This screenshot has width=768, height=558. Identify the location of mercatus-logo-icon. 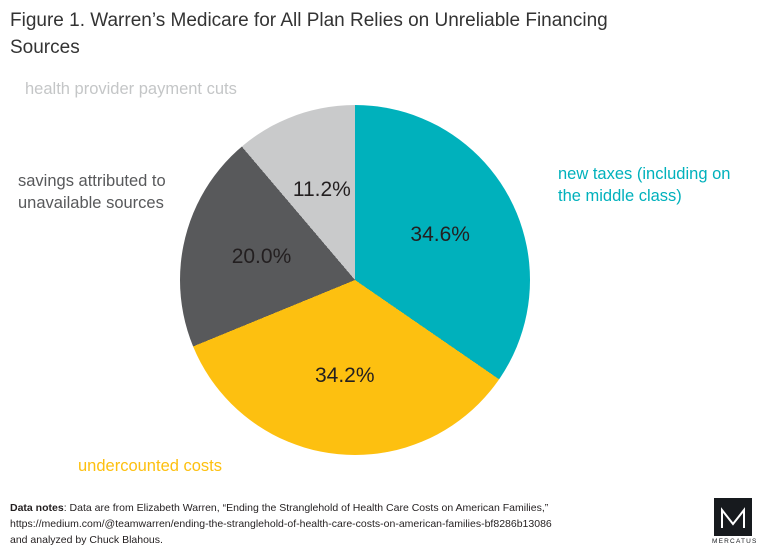
(733, 517).